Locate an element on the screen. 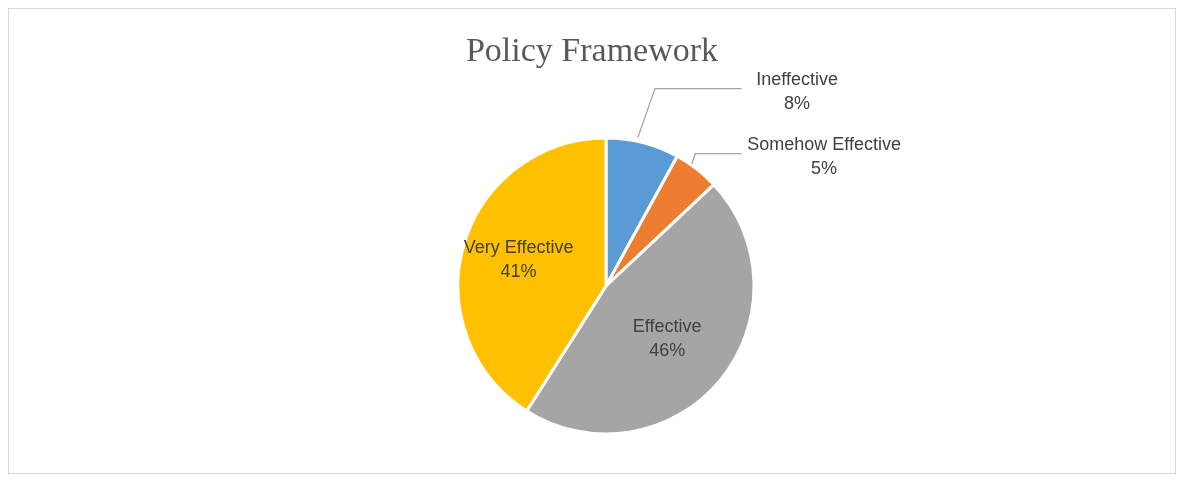 This screenshot has width=1182, height=480. data-label: 41% is located at coordinates (518, 271).